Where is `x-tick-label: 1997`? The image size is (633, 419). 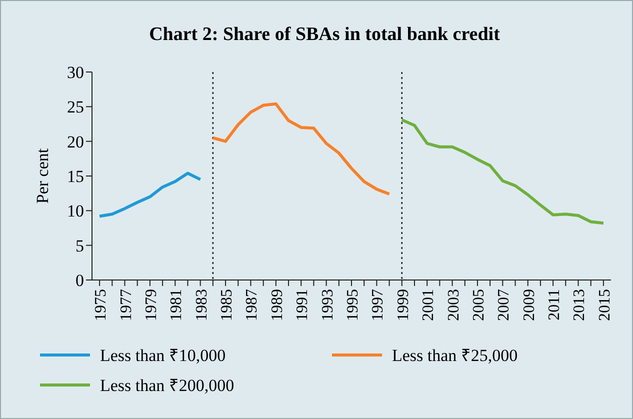
x-tick-label: 1997 is located at coordinates (378, 305).